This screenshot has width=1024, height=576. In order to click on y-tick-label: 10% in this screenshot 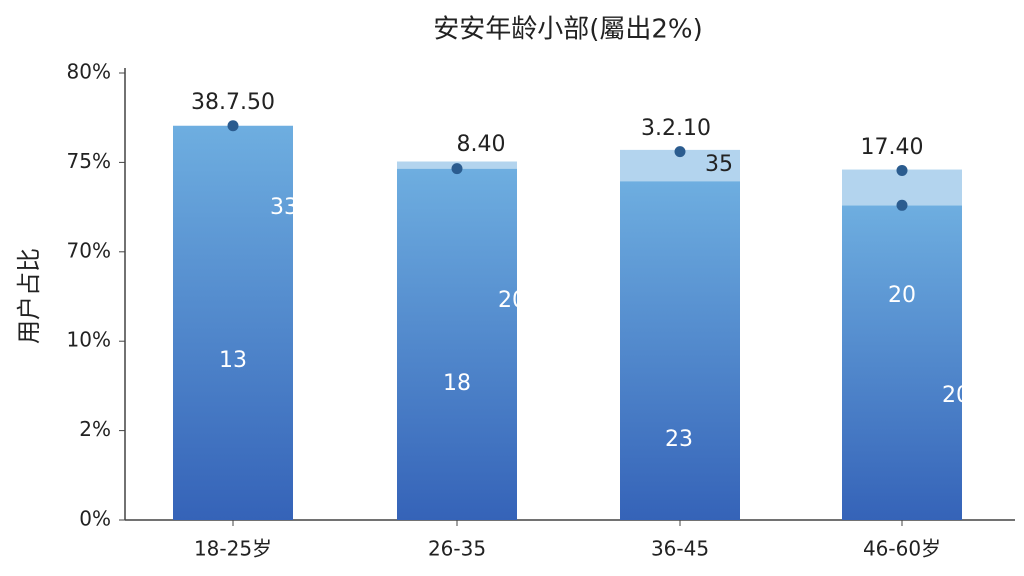, I will do `click(89, 340)`.